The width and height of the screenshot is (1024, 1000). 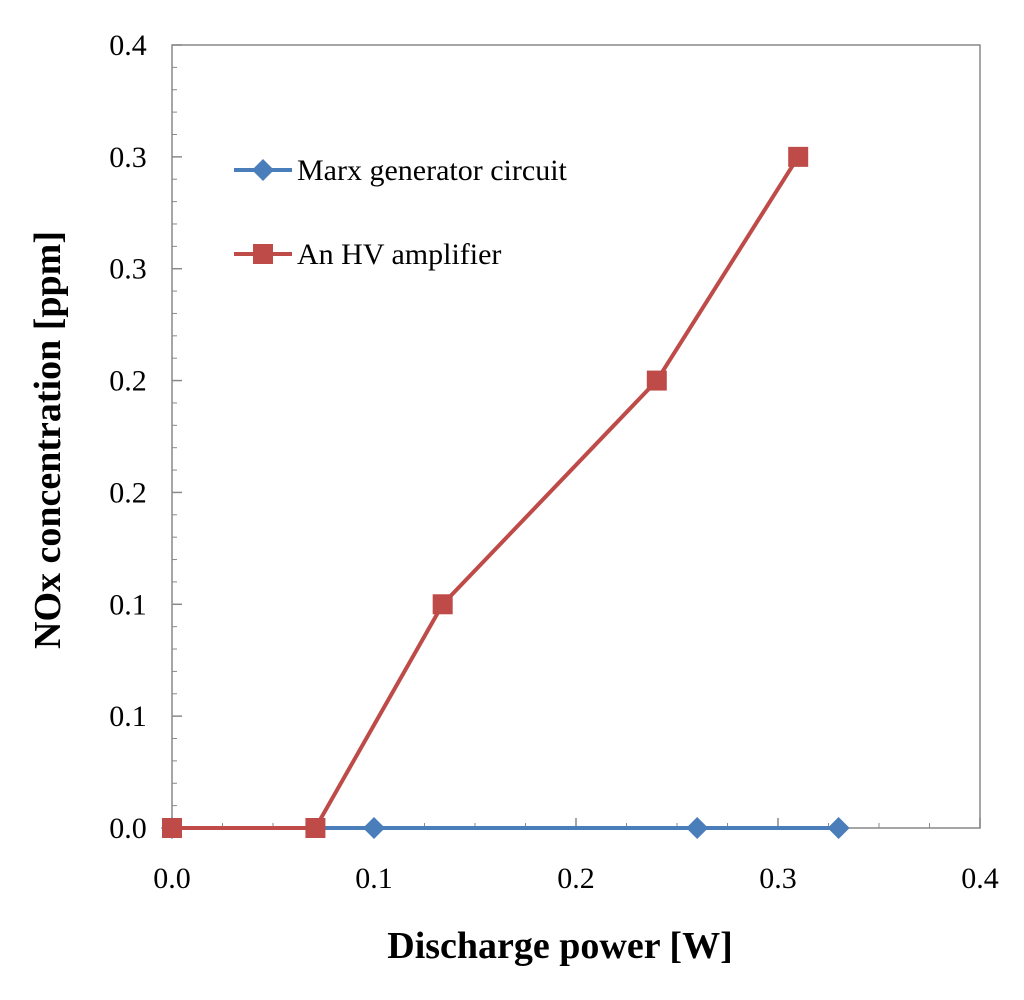 I want to click on legend-entry: Marx generator circuit, so click(x=401, y=170).